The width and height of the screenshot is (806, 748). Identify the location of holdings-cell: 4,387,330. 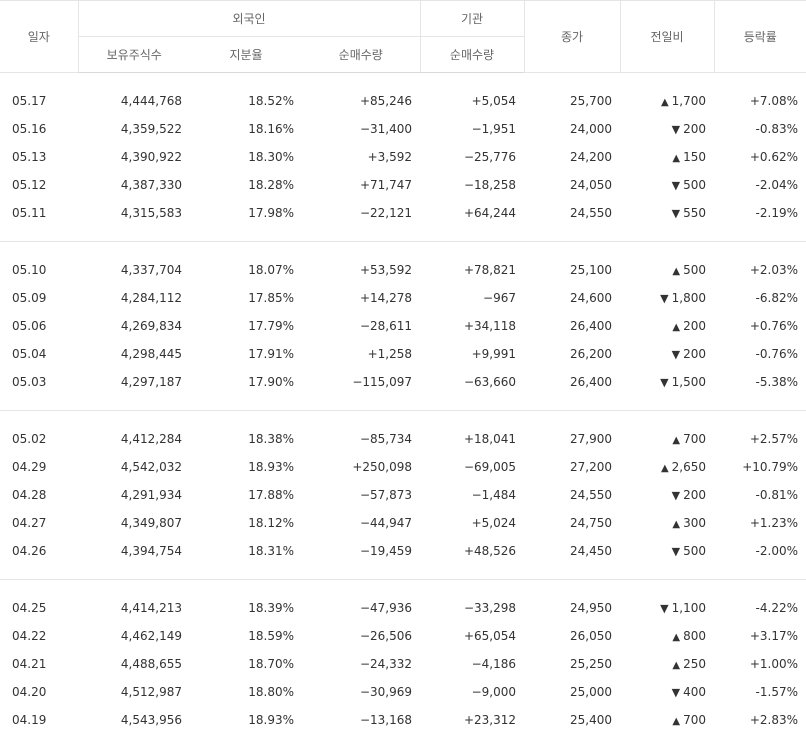
(134, 185).